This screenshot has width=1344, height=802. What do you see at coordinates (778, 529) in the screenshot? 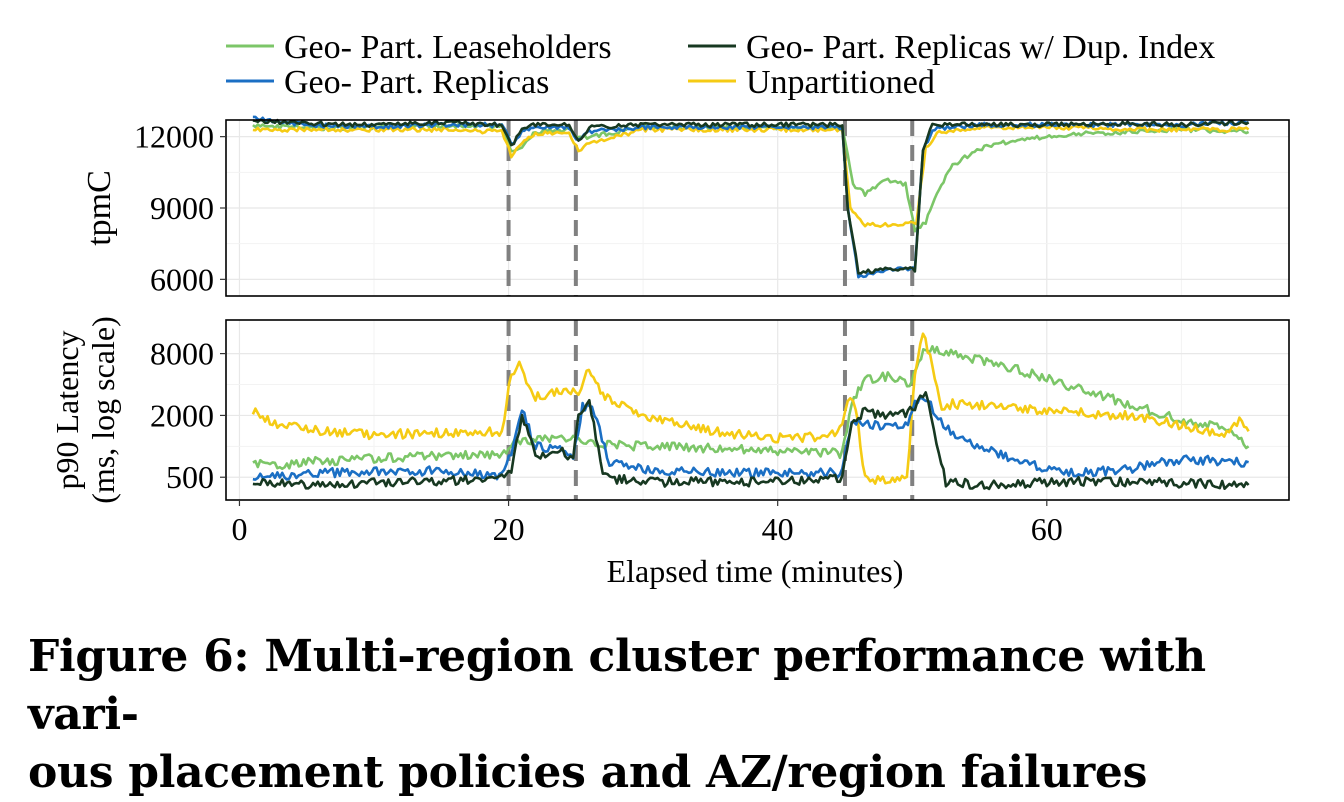
I see `x-tick-label: 40` at bounding box center [778, 529].